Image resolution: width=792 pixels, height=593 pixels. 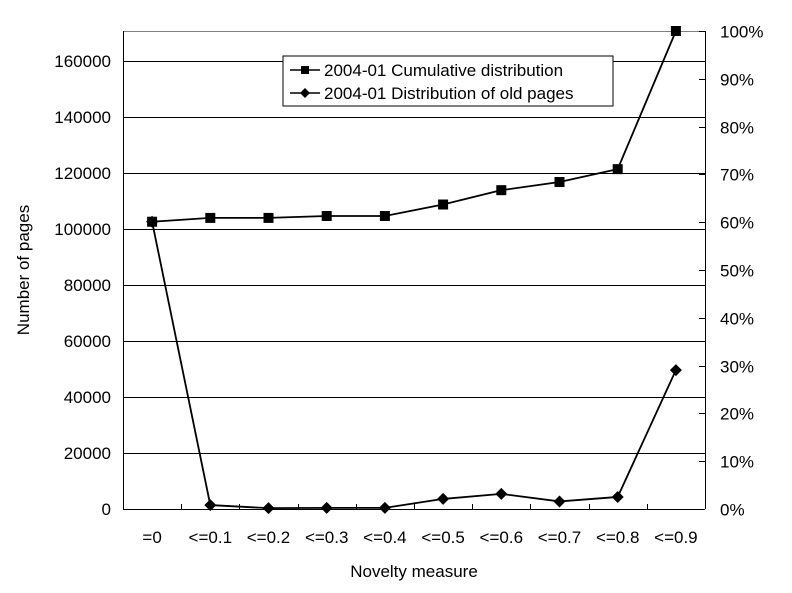 What do you see at coordinates (737, 223) in the screenshot?
I see `right-tick-label: 60%` at bounding box center [737, 223].